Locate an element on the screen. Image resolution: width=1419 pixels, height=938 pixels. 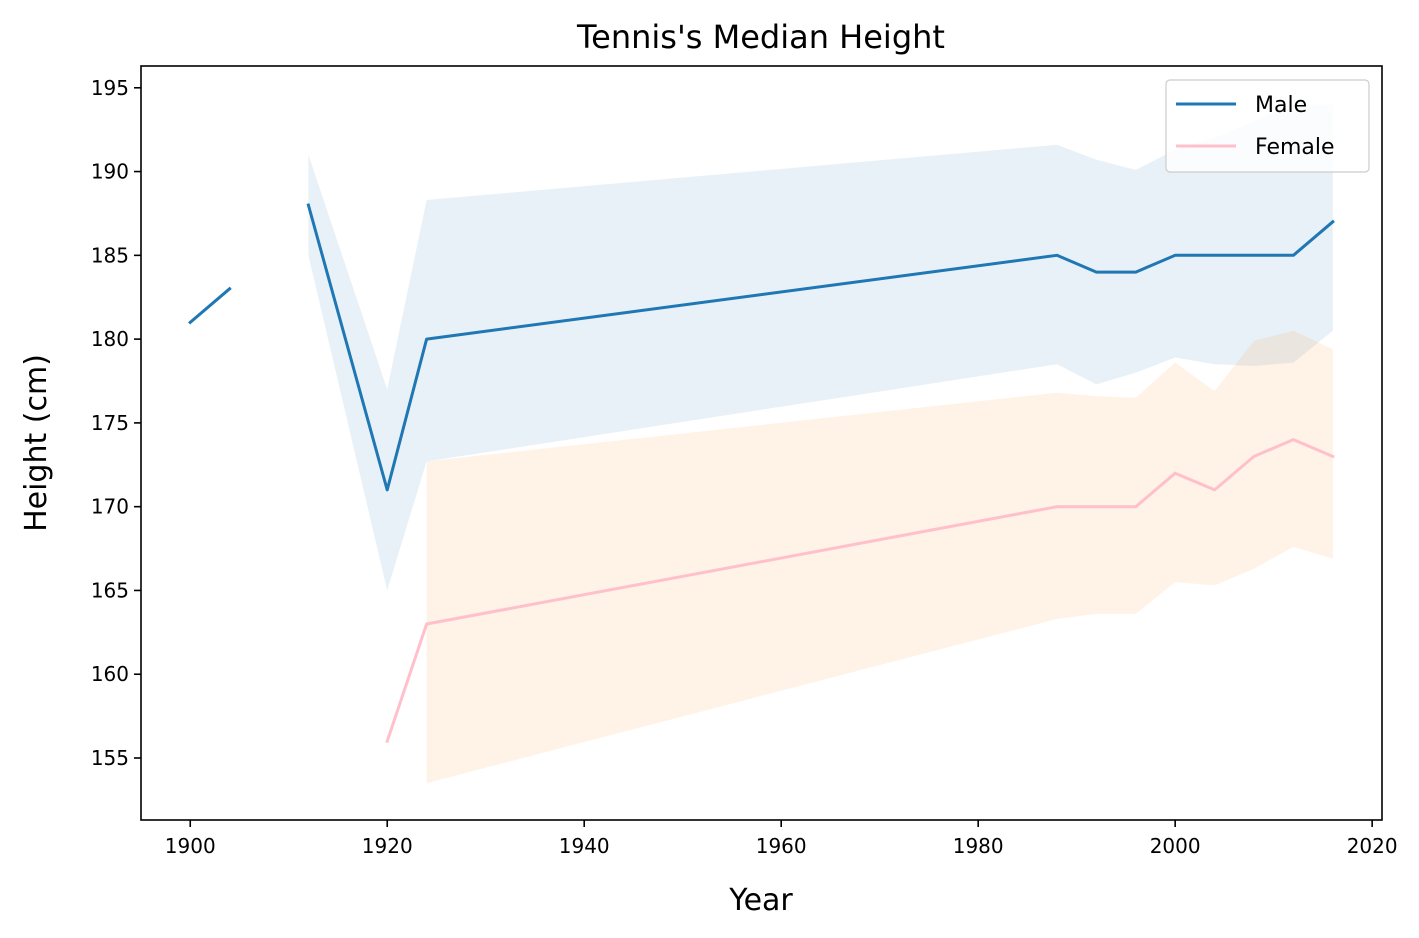
y-axis-ticks: 155 160 165 170 175 180 185 190 195 is located at coordinates (116, 423).